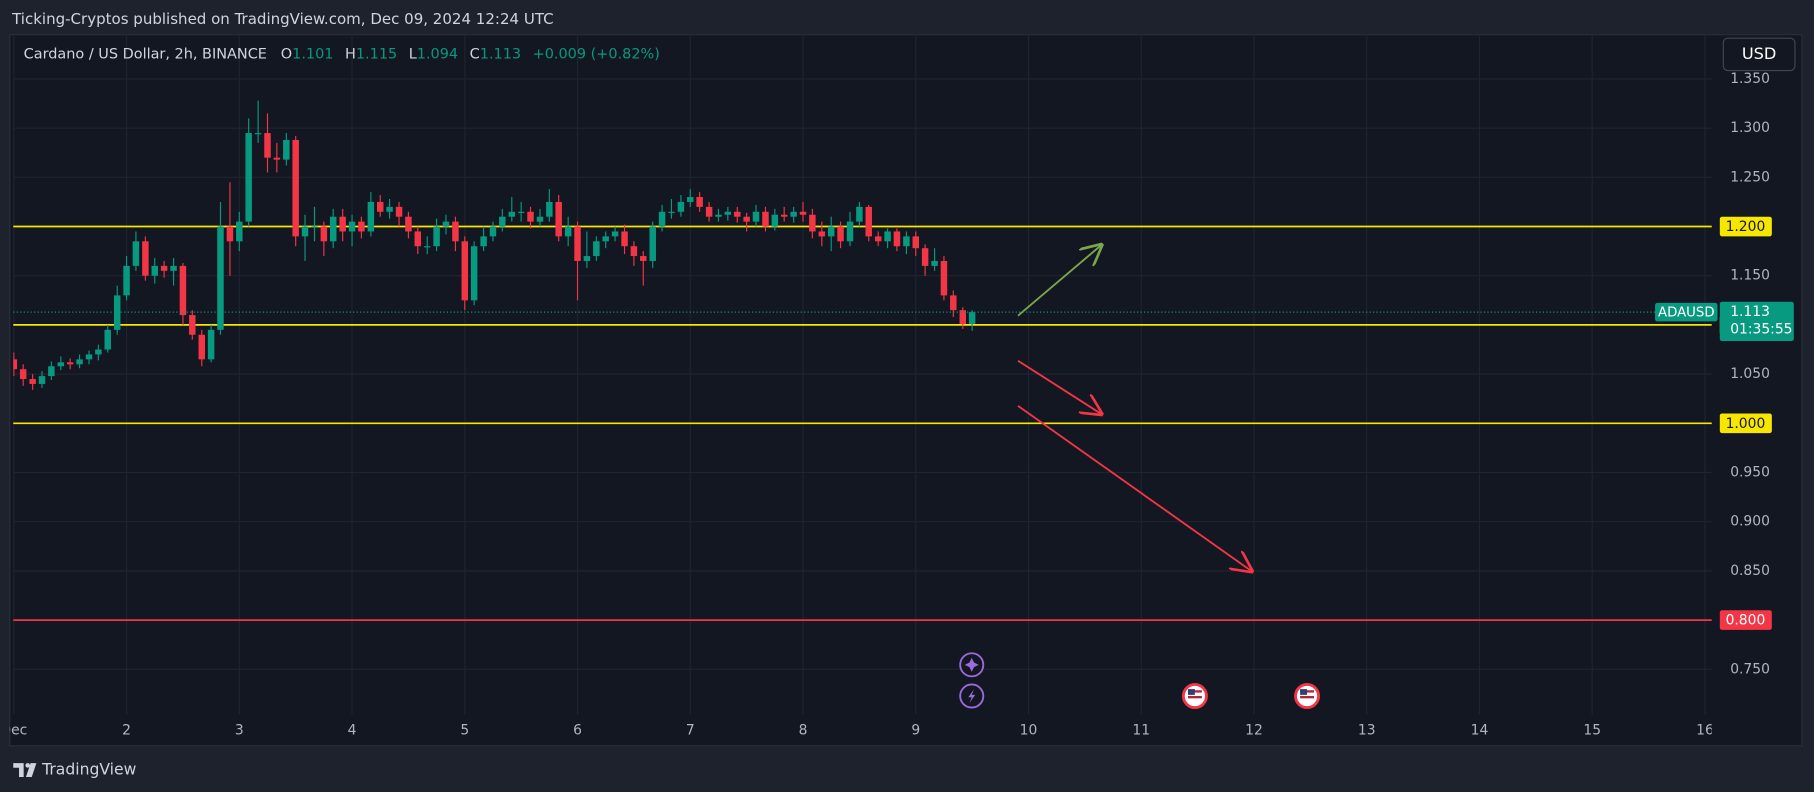 The height and width of the screenshot is (792, 1814). Describe the element at coordinates (1592, 731) in the screenshot. I see `x-tick-label: 15` at that location.